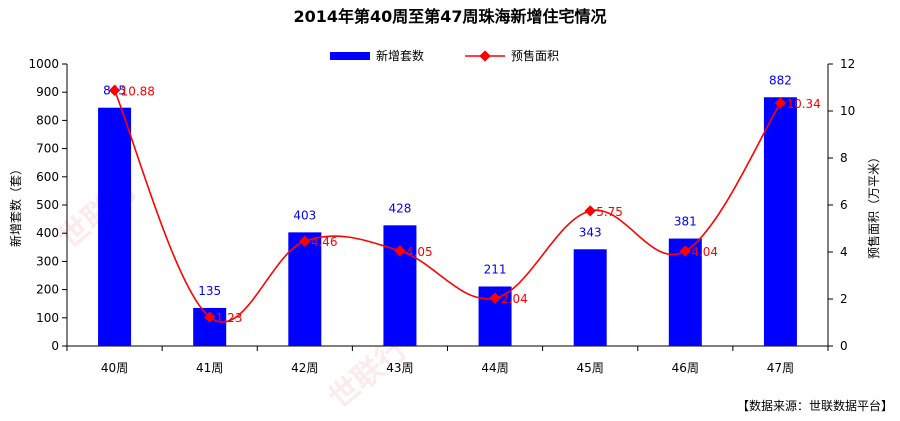  What do you see at coordinates (844, 299) in the screenshot?
I see `y2-tick-label: 2` at bounding box center [844, 299].